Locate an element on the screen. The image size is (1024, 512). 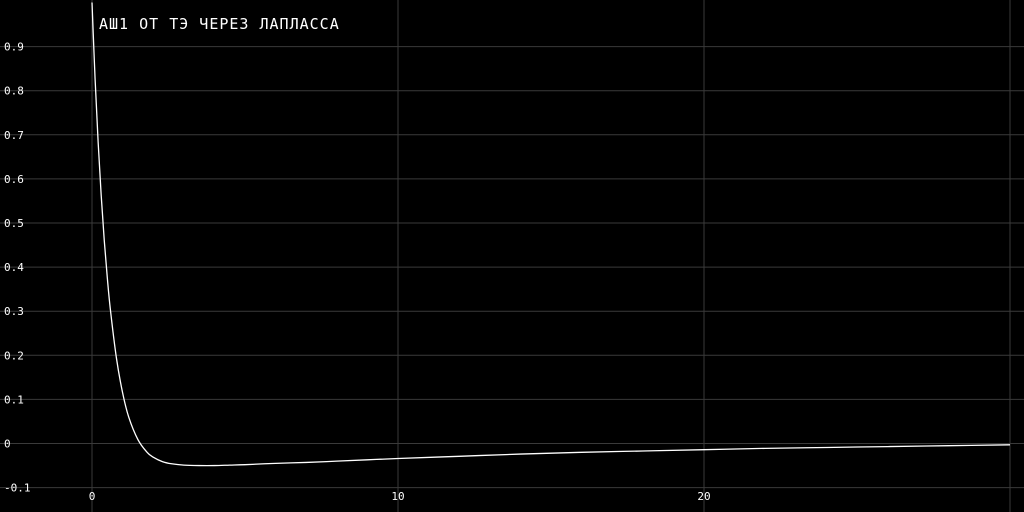
y-tick-label: 0.2 is located at coordinates (14, 355).